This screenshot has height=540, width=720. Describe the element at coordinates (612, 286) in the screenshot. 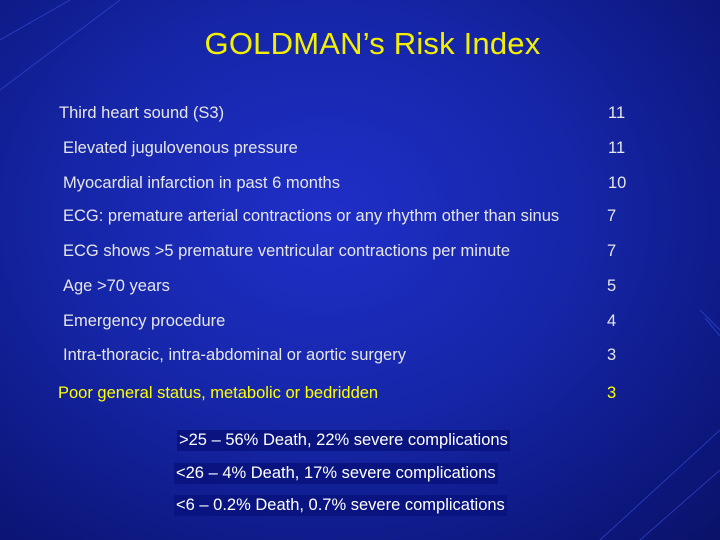

I see `criterion-score: 5` at that location.